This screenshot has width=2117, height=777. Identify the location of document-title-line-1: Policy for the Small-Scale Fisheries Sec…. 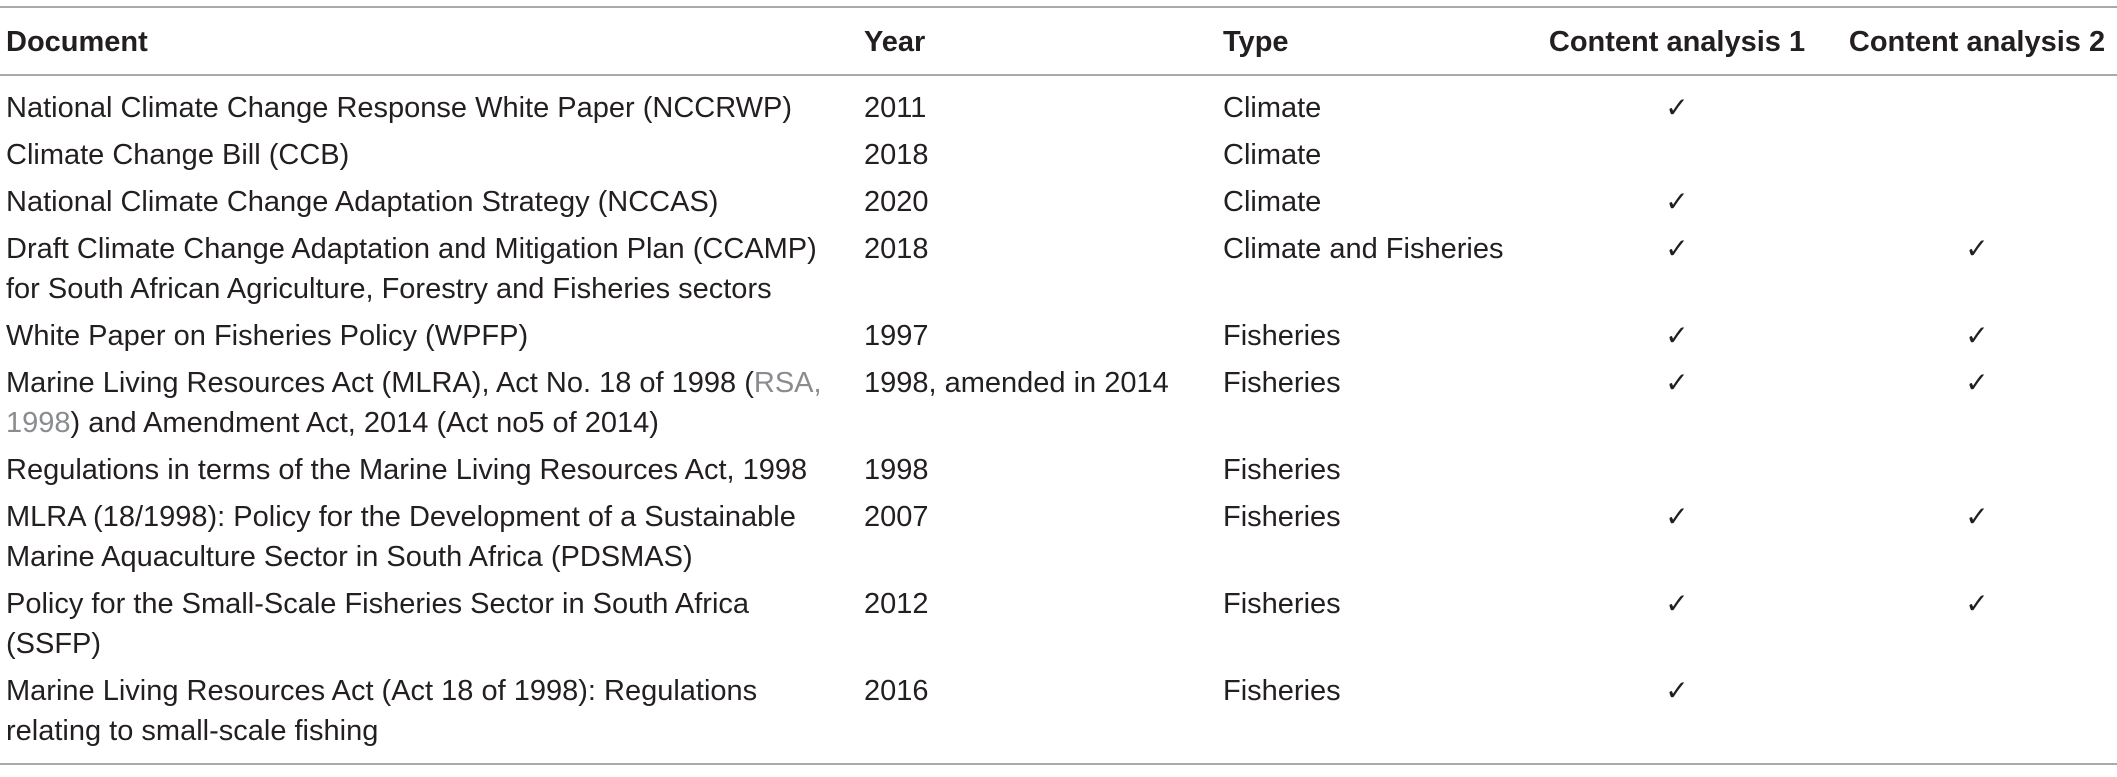
(378, 604).